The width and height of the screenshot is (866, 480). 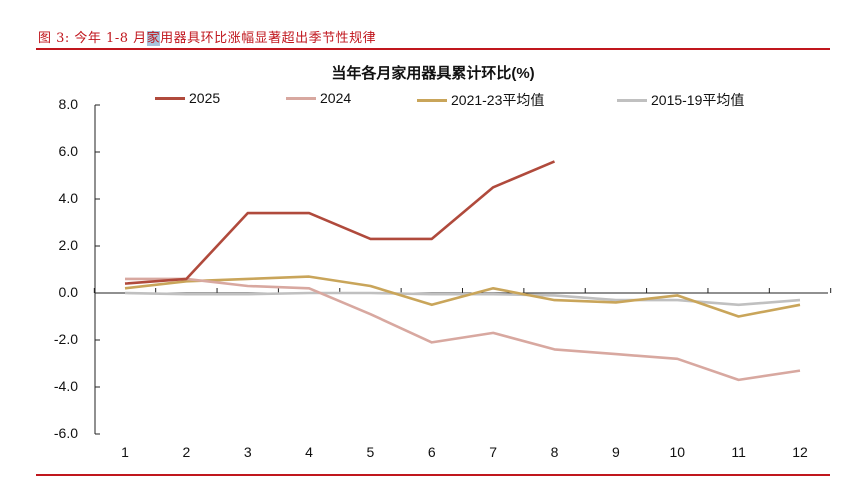 What do you see at coordinates (65, 386) in the screenshot?
I see `y-tick-label: -4.0` at bounding box center [65, 386].